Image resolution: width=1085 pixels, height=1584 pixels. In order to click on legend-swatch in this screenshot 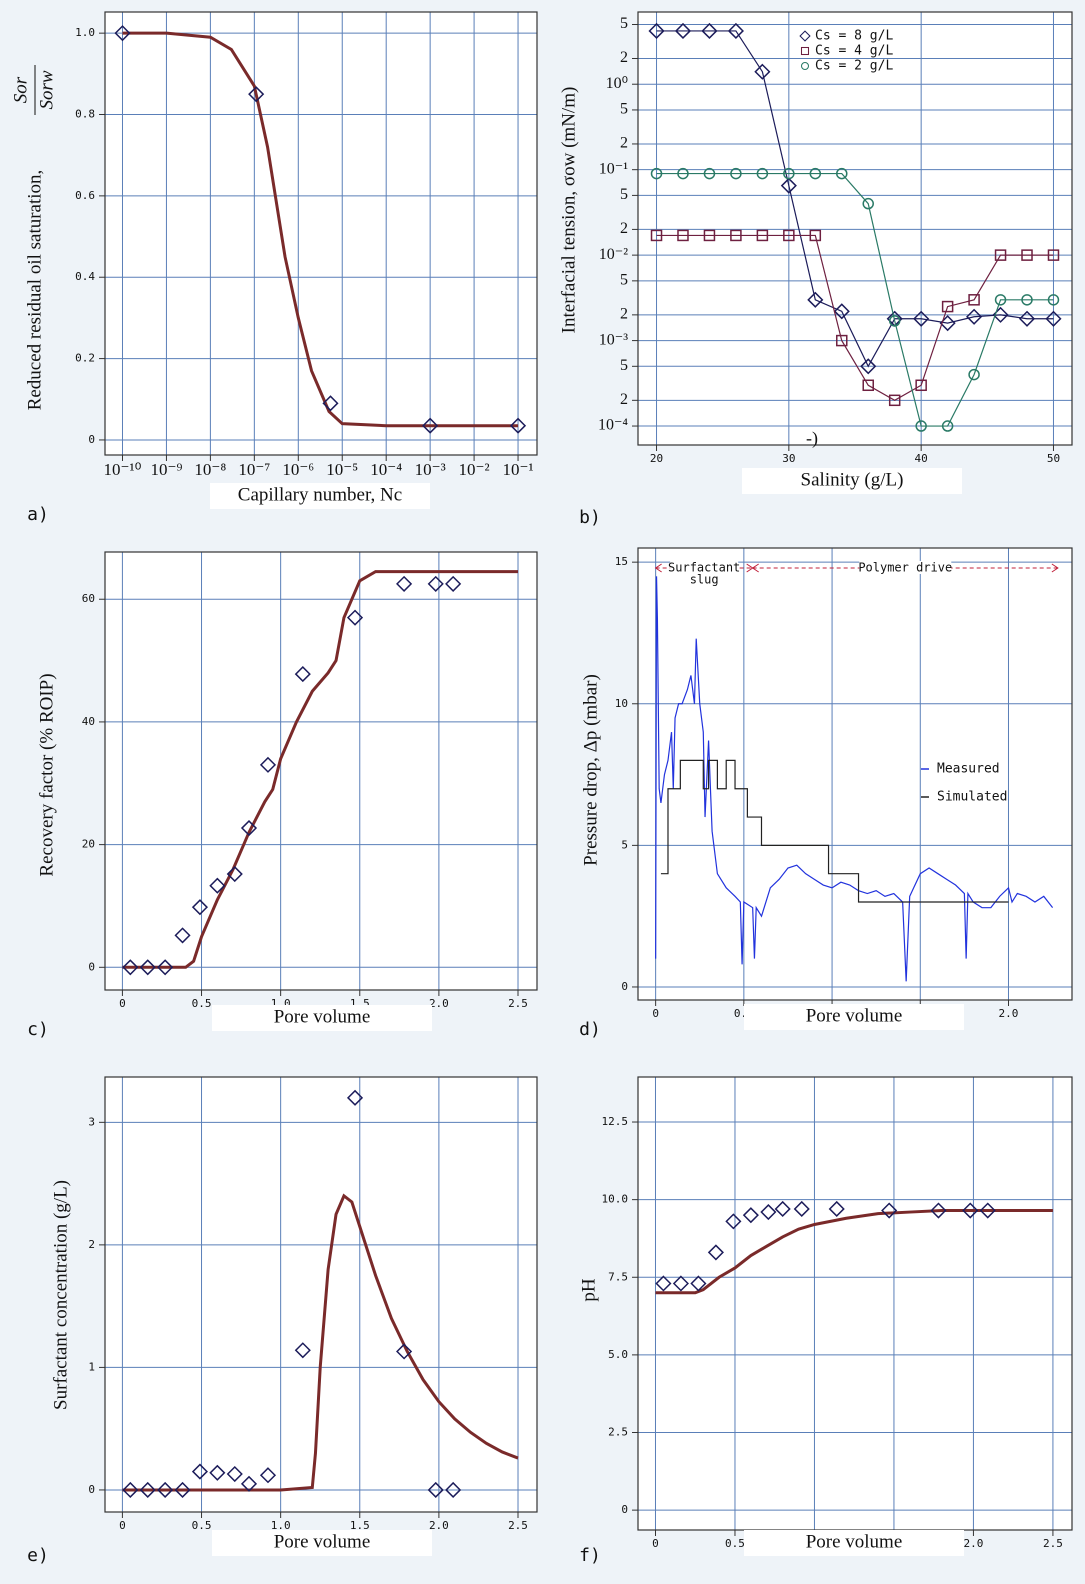, I will do `click(805, 66)`.